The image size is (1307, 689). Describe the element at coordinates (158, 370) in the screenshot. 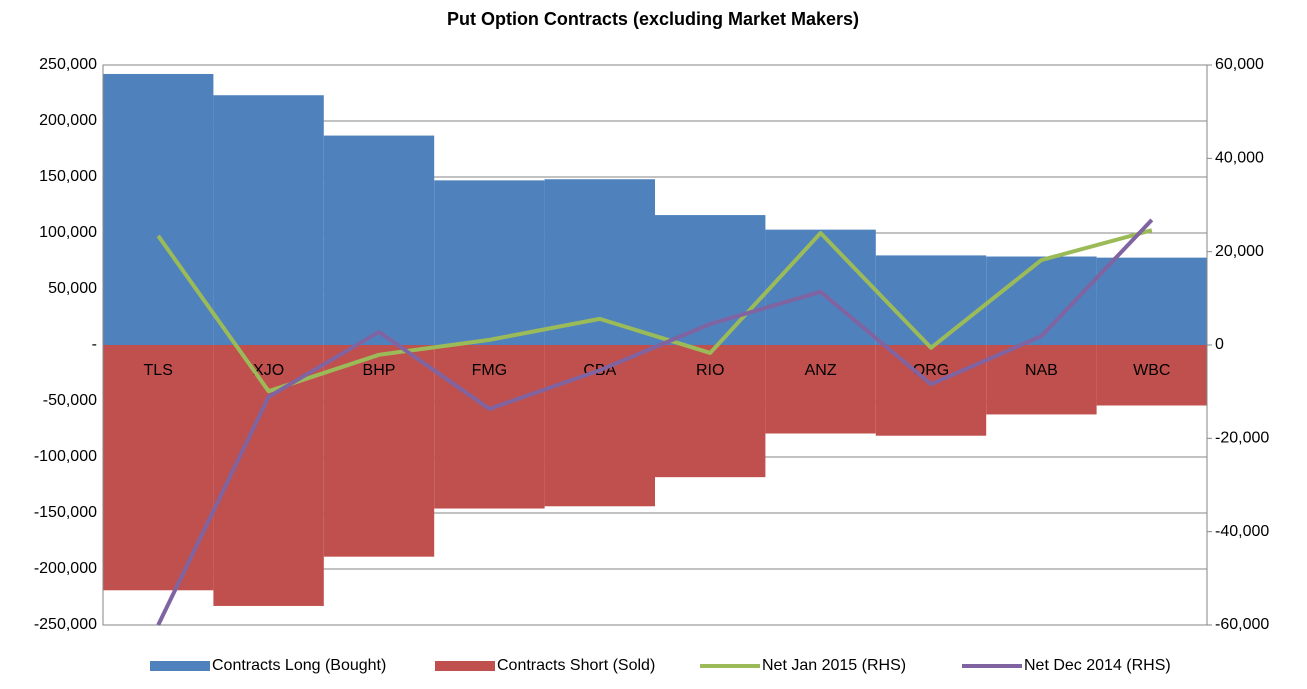

I see `x-tick-label: TLS` at that location.